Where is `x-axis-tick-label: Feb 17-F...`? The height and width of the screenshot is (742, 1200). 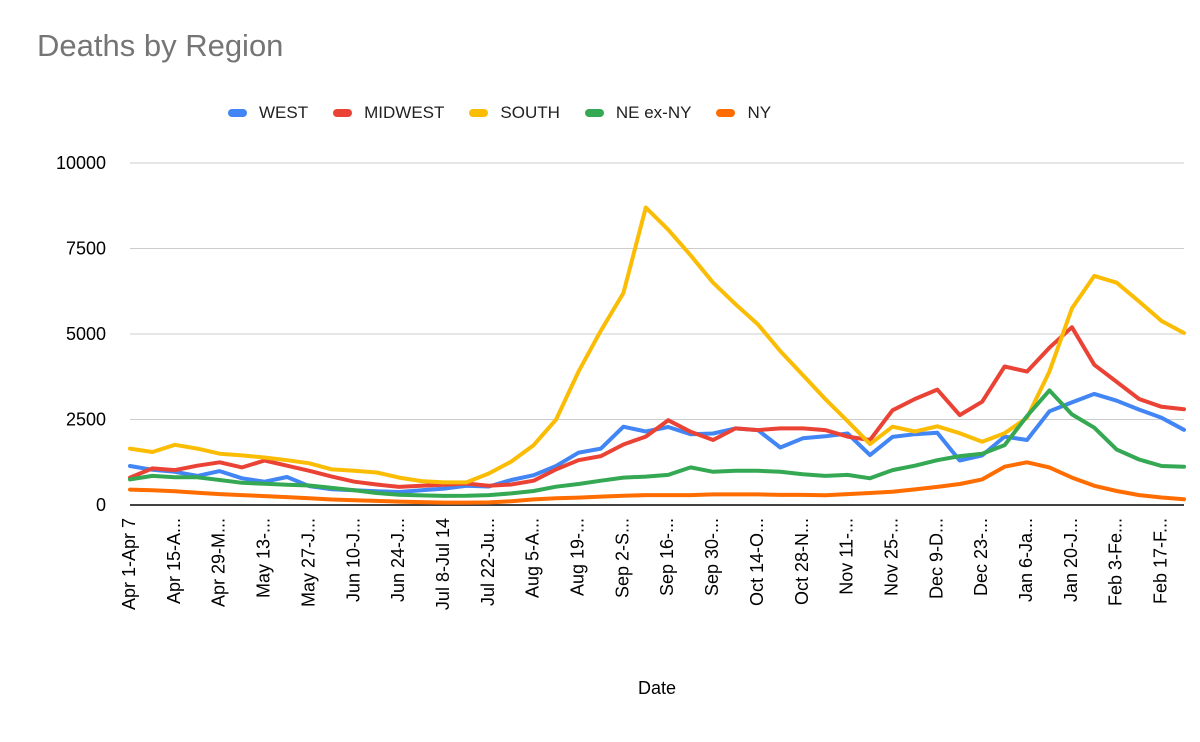 x-axis-tick-label: Feb 17-F... is located at coordinates (1161, 561).